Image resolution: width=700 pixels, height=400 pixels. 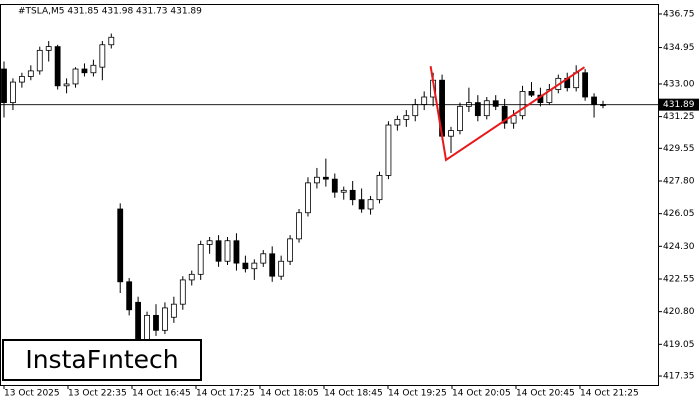 I want to click on x-tick-label: 14 Oct 20:05, so click(x=481, y=394).